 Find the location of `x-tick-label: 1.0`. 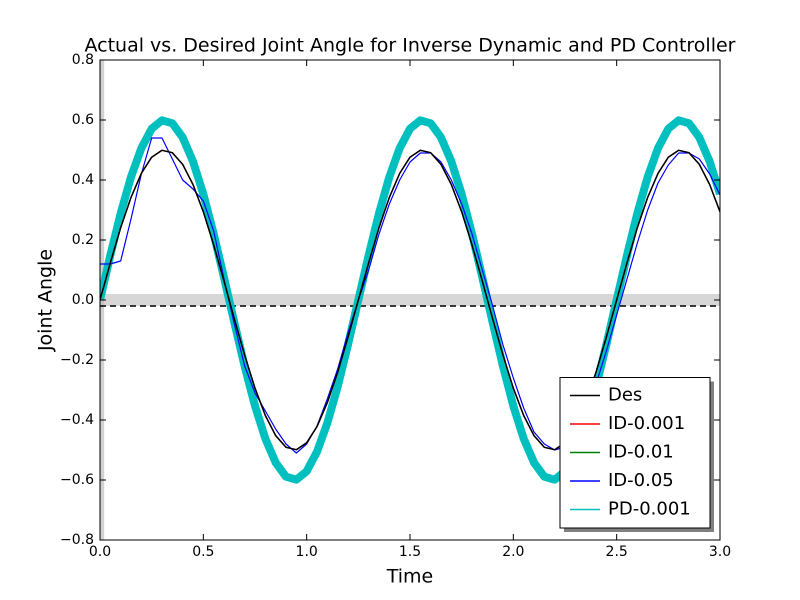

x-tick-label: 1.0 is located at coordinates (307, 552).